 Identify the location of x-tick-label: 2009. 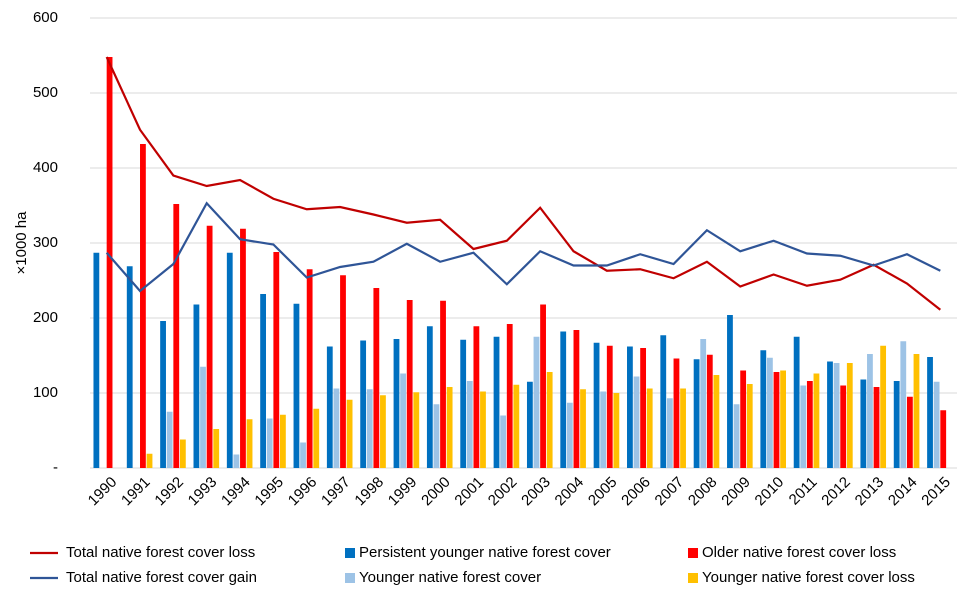
(736, 492).